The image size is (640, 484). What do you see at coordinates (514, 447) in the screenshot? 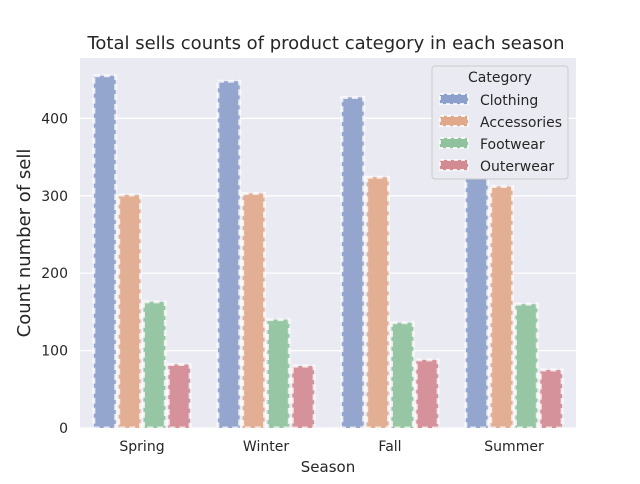
I see `x-tick-label: Summer` at bounding box center [514, 447].